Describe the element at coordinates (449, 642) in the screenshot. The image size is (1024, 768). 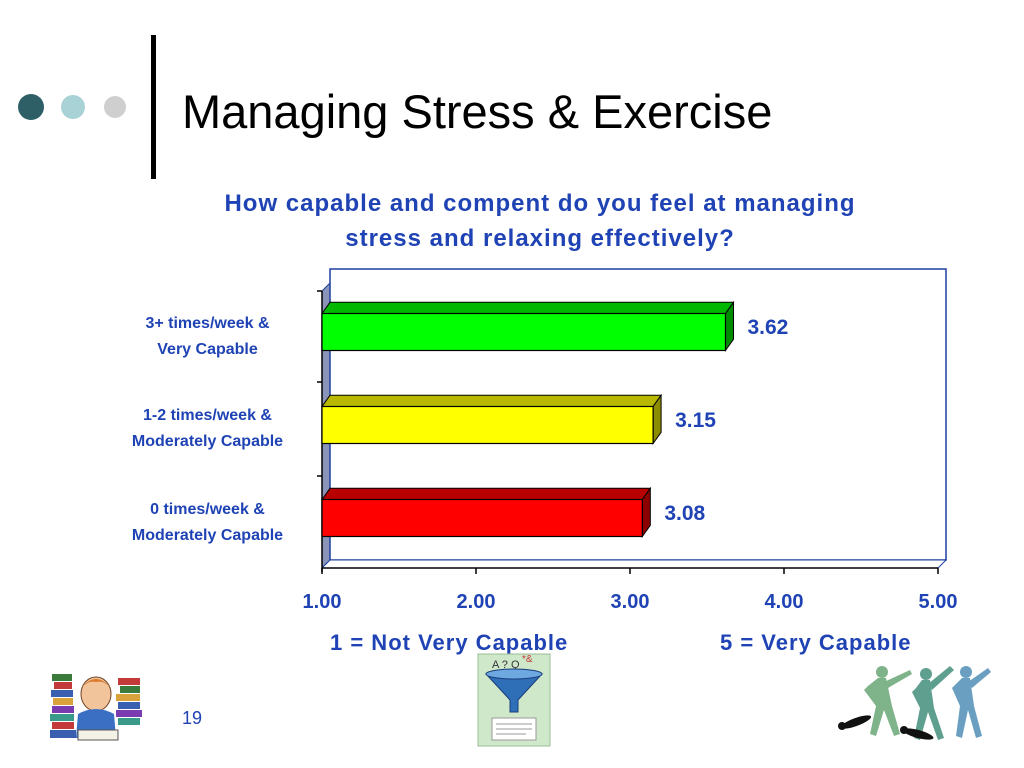
I see `scale-note-low: 1 = Not Very Capable` at that location.